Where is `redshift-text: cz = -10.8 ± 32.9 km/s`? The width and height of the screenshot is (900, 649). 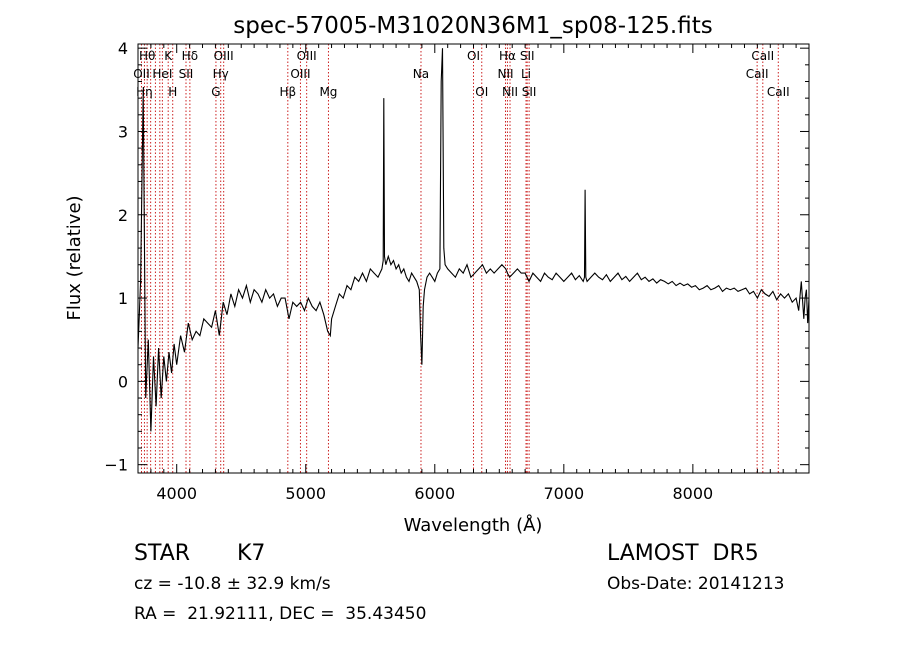 redshift-text: cz = -10.8 ± 32.9 km/s is located at coordinates (232, 584).